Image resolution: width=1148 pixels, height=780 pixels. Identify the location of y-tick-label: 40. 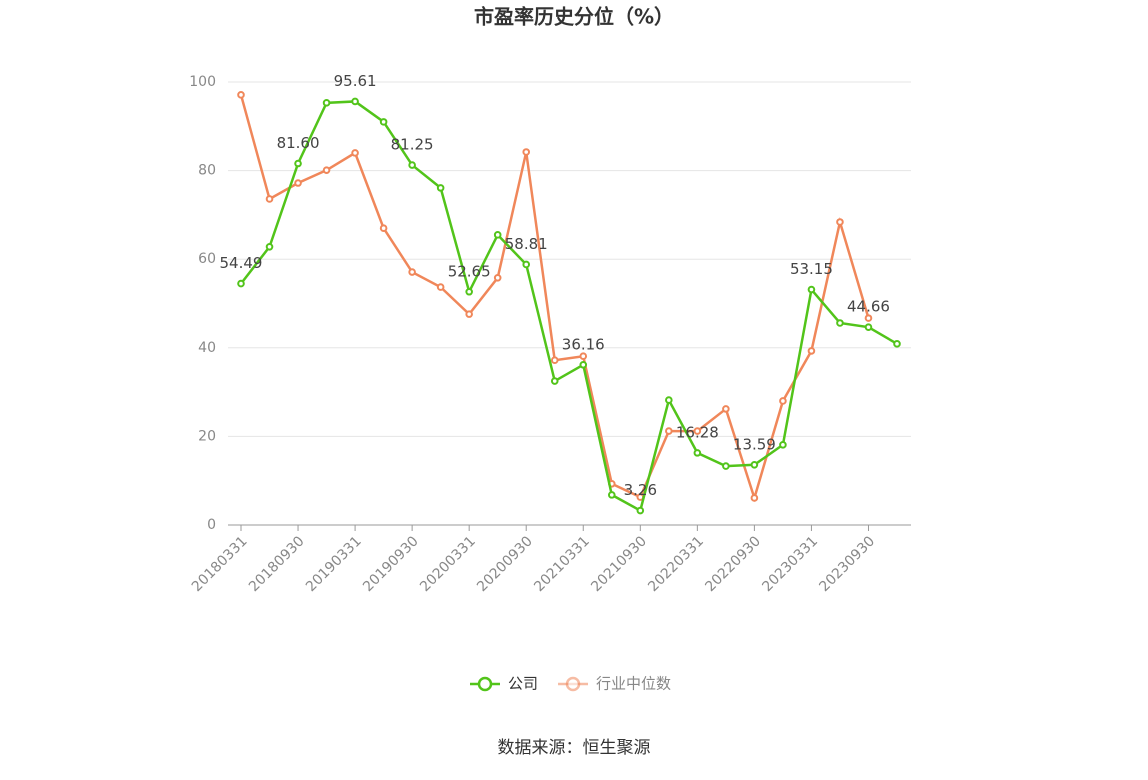
(207, 348).